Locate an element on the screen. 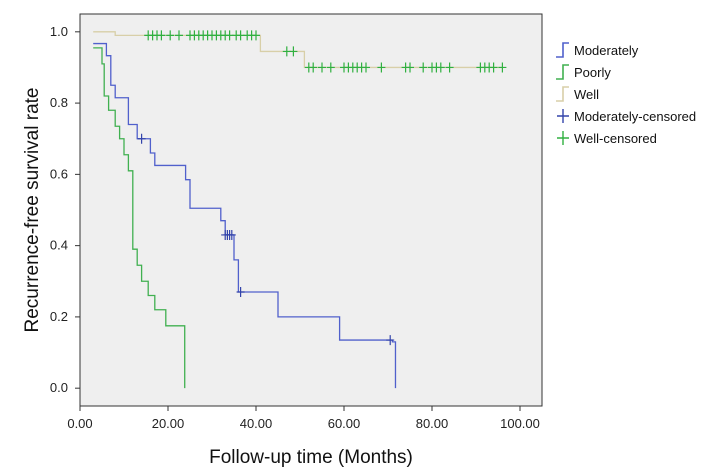  y-tick-label: 1.0 is located at coordinates (59, 31).